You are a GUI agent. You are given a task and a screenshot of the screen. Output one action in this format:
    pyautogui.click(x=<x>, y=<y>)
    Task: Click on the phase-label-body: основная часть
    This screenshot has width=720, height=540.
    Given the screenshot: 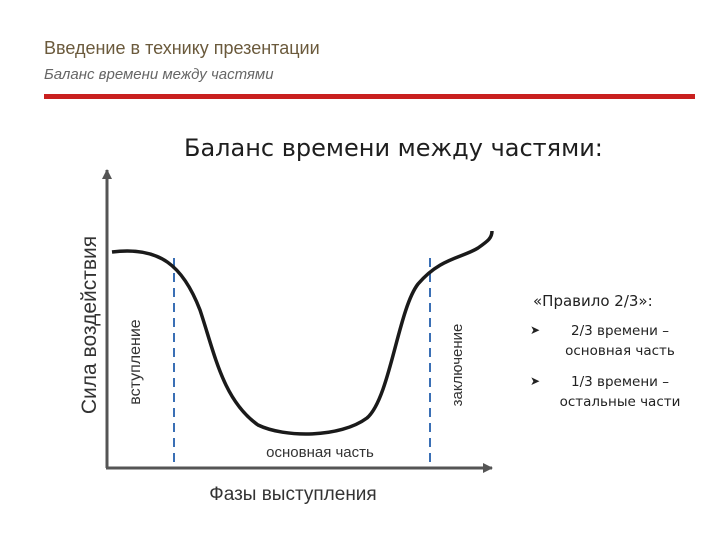 What is the action you would take?
    pyautogui.click(x=320, y=452)
    